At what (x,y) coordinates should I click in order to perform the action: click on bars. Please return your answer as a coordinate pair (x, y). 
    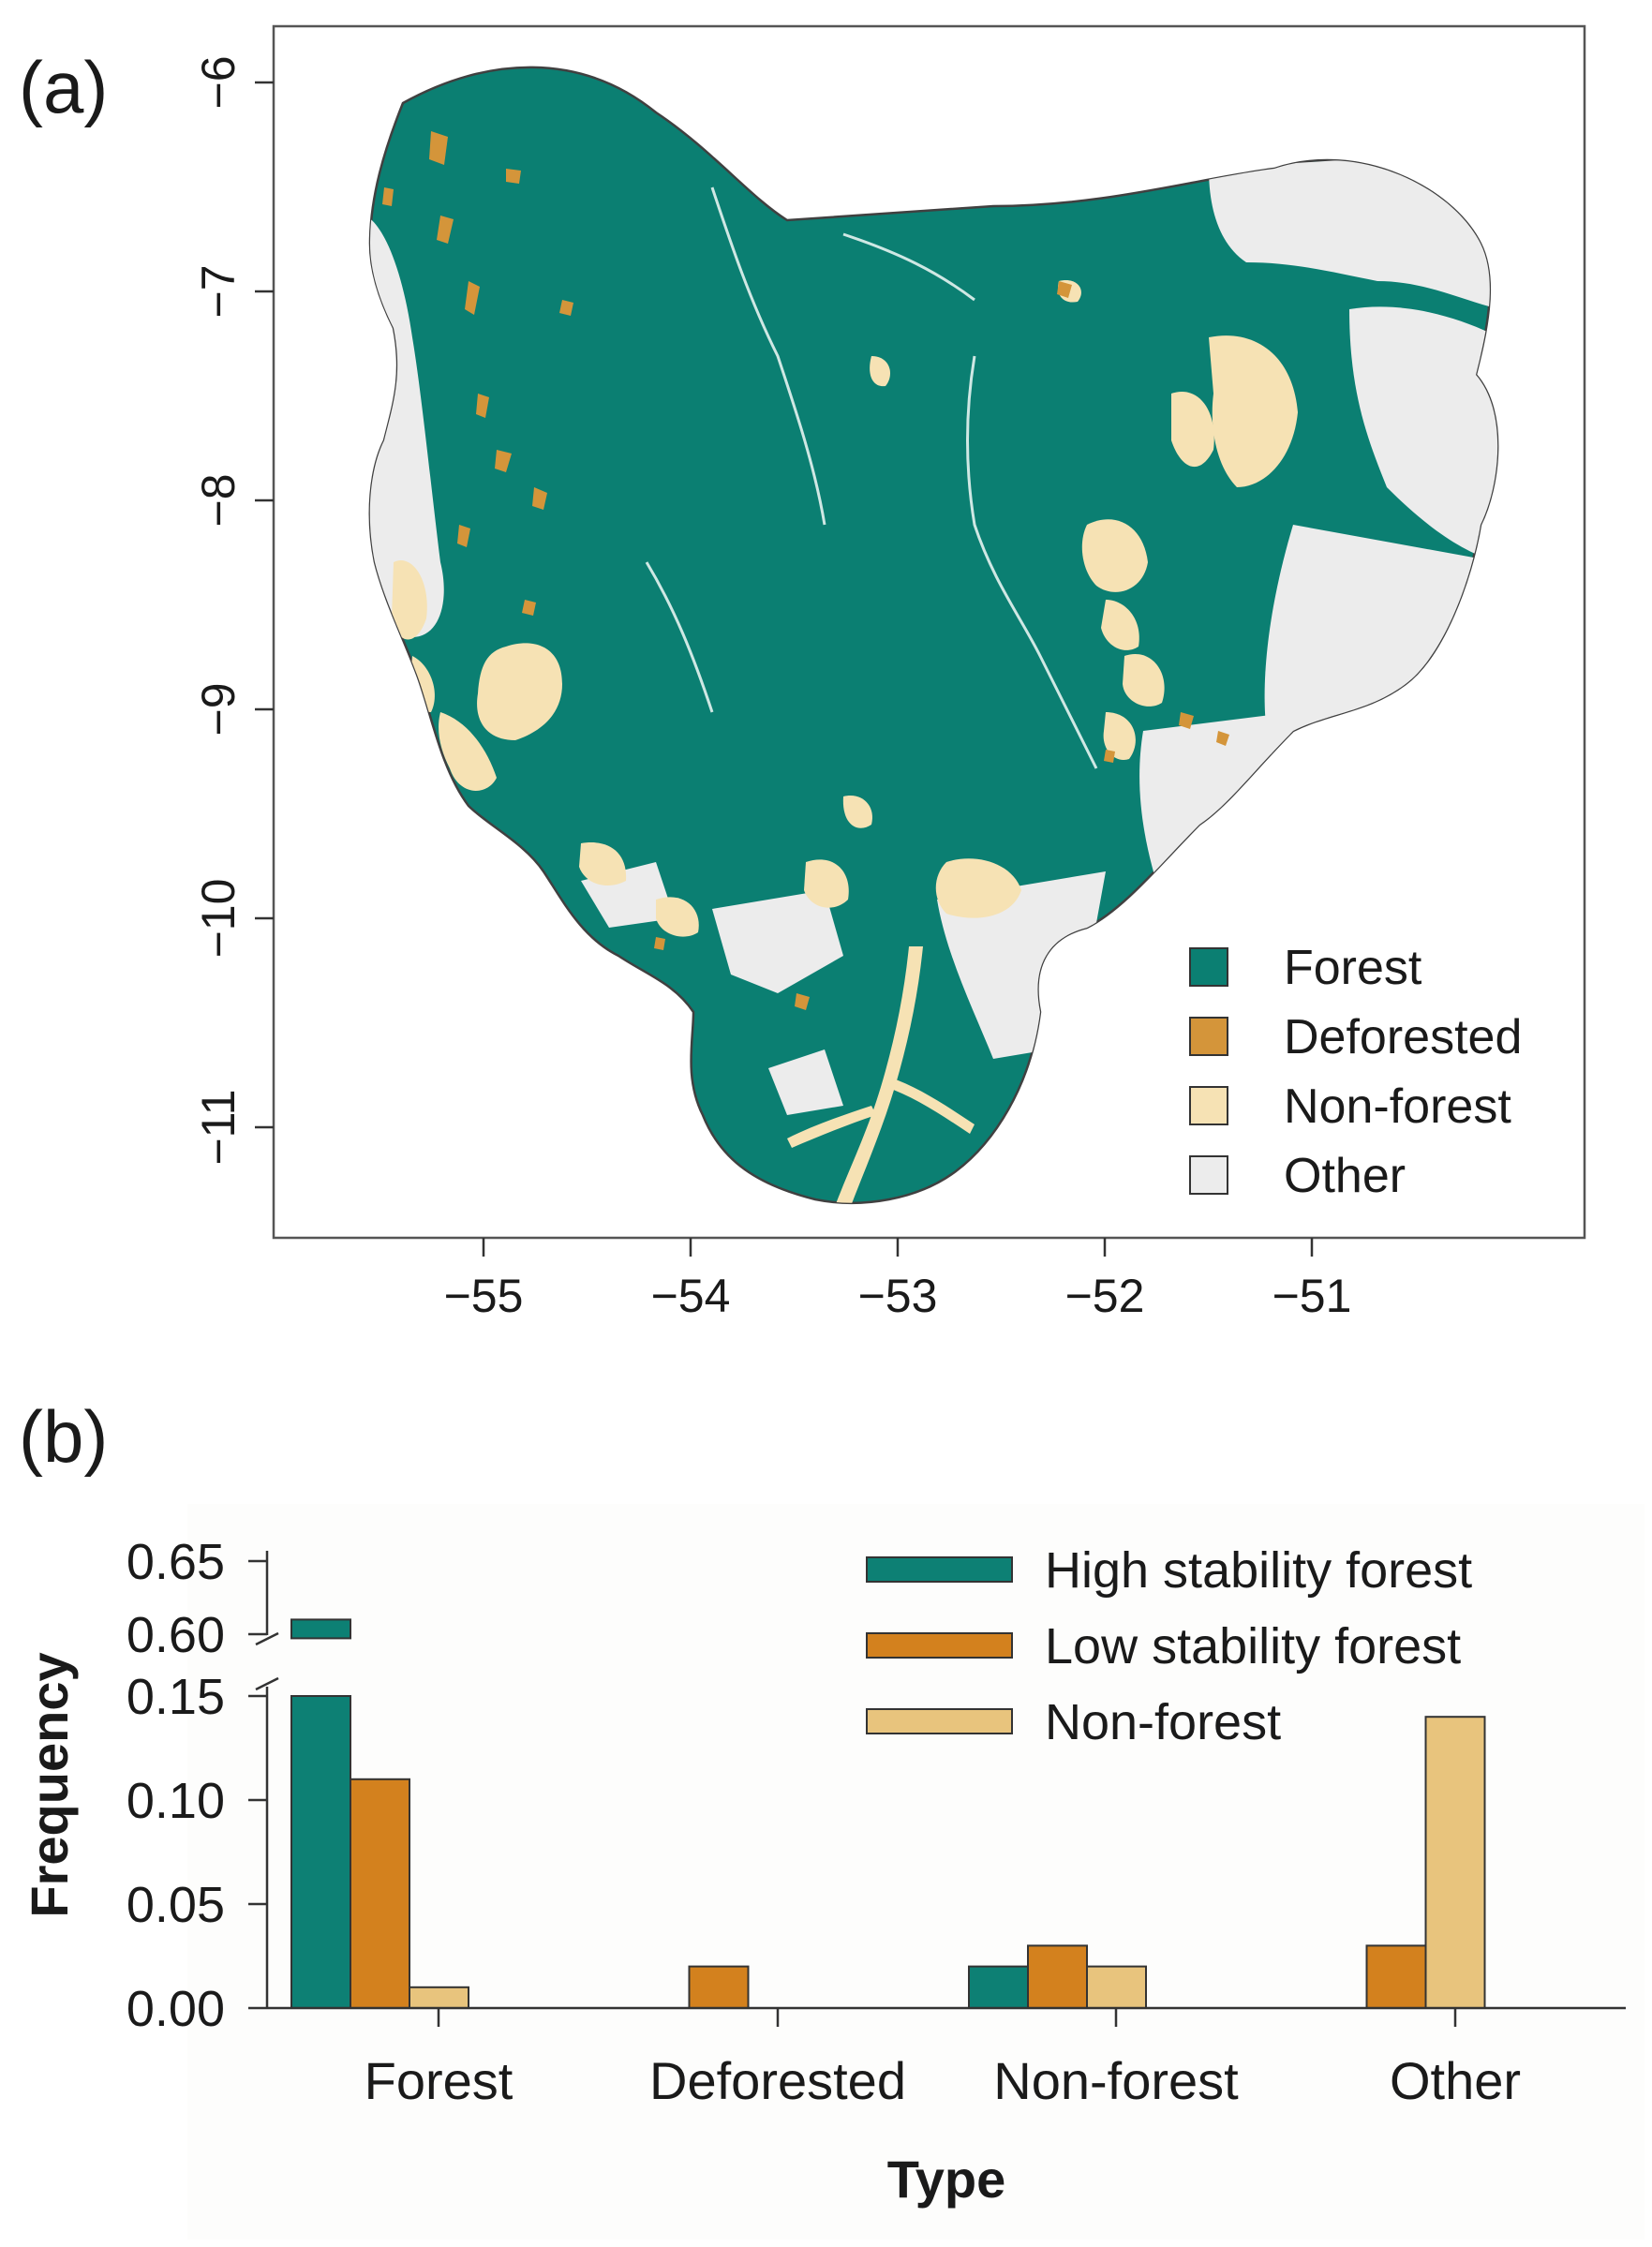
    Looking at the image, I should click on (888, 1814).